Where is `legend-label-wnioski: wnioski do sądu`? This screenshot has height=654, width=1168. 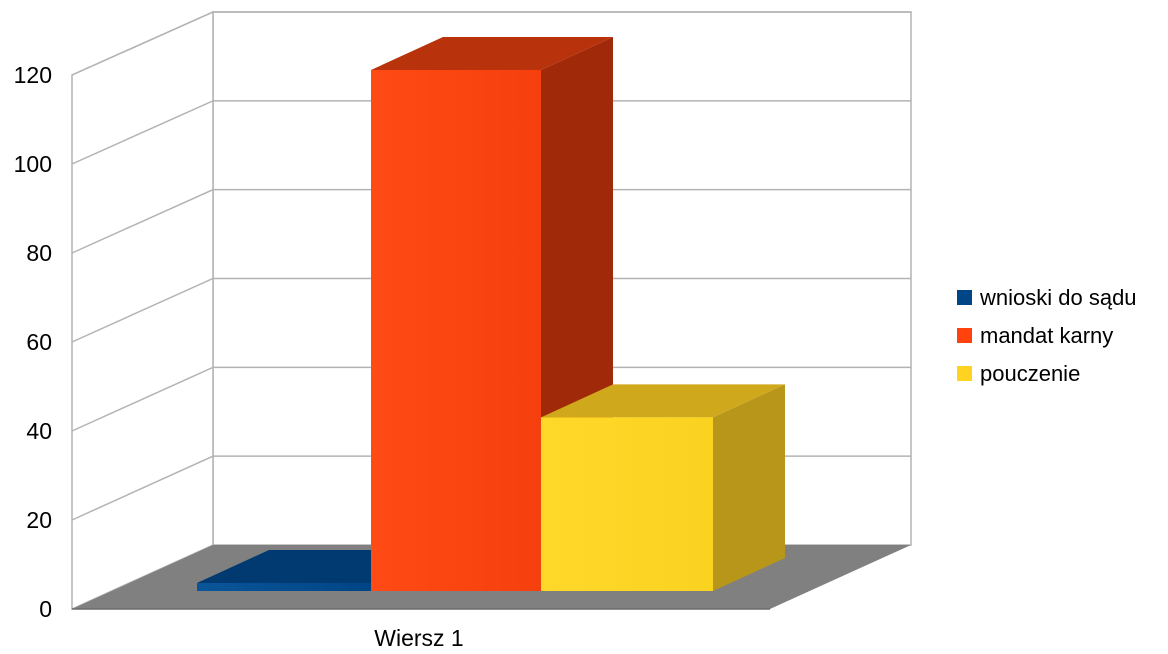
legend-label-wnioski: wnioski do sądu is located at coordinates (1058, 297).